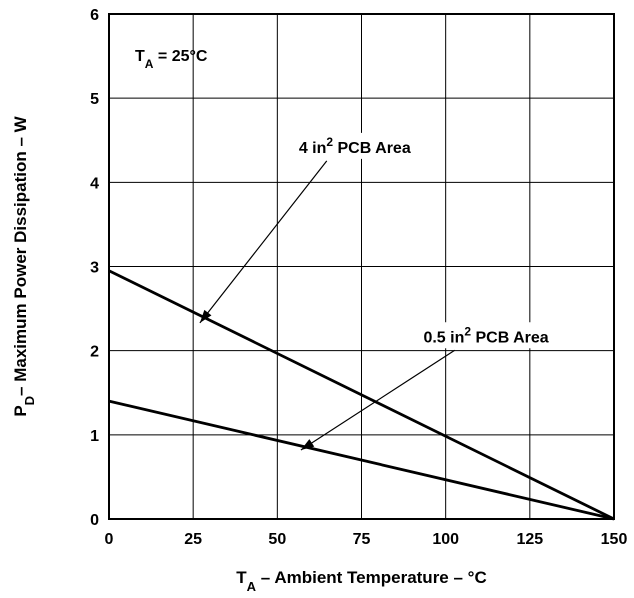 This screenshot has height=598, width=634. What do you see at coordinates (277, 539) in the screenshot?
I see `x-tick-label-50: 50` at bounding box center [277, 539].